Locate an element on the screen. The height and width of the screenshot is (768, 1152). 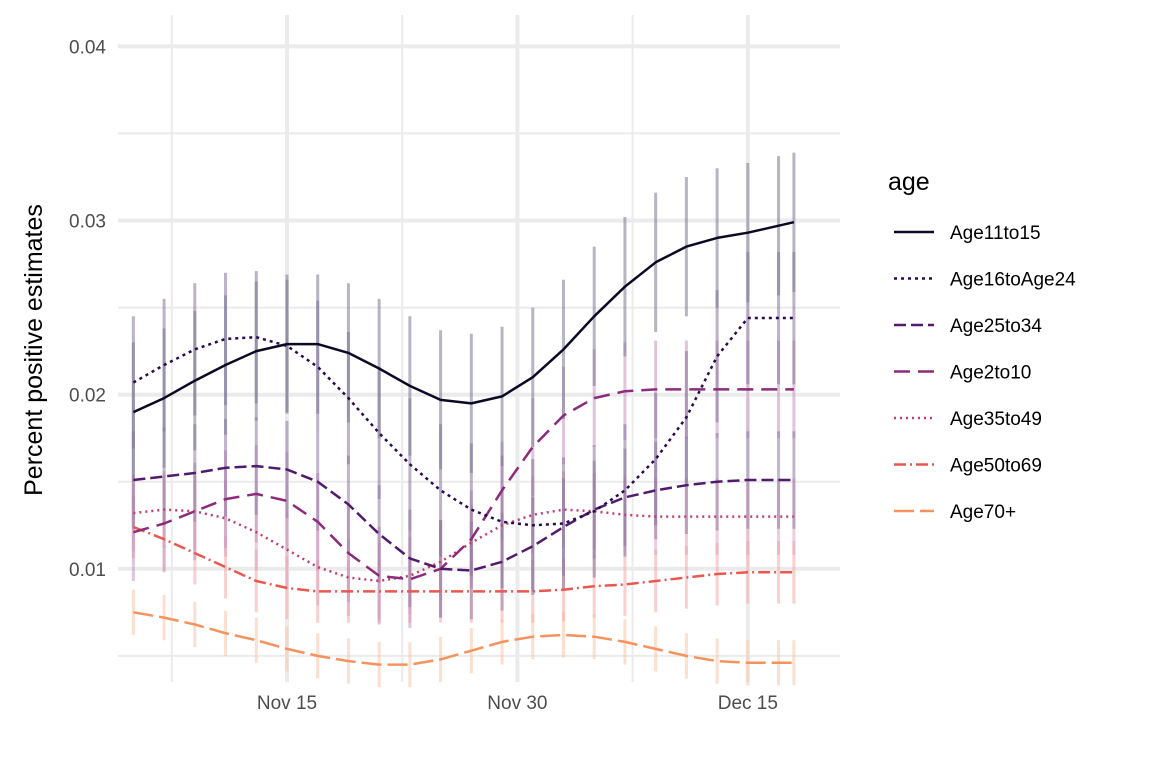
legend-item: Age50to69 is located at coordinates (968, 466).